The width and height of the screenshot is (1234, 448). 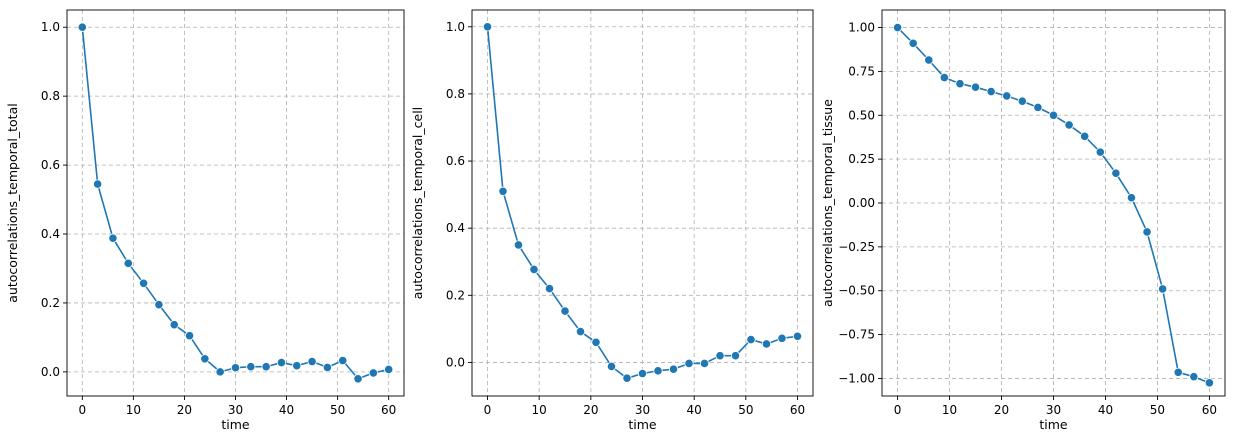 What do you see at coordinates (745, 410) in the screenshot?
I see `x-tick-label: 50` at bounding box center [745, 410].